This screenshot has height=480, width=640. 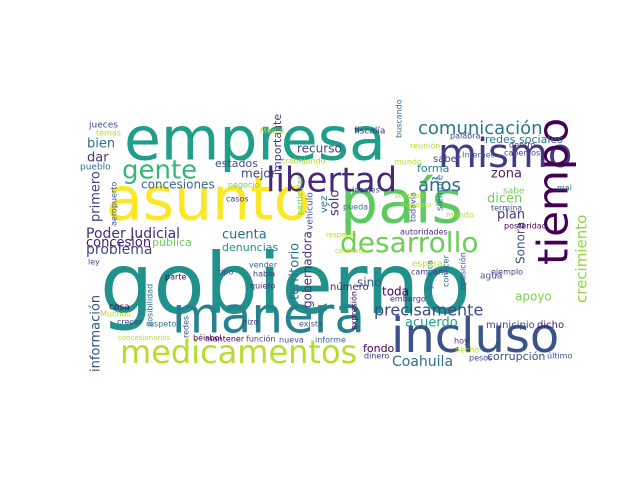 I want to click on word-cloud-word: conocer, so click(x=446, y=270).